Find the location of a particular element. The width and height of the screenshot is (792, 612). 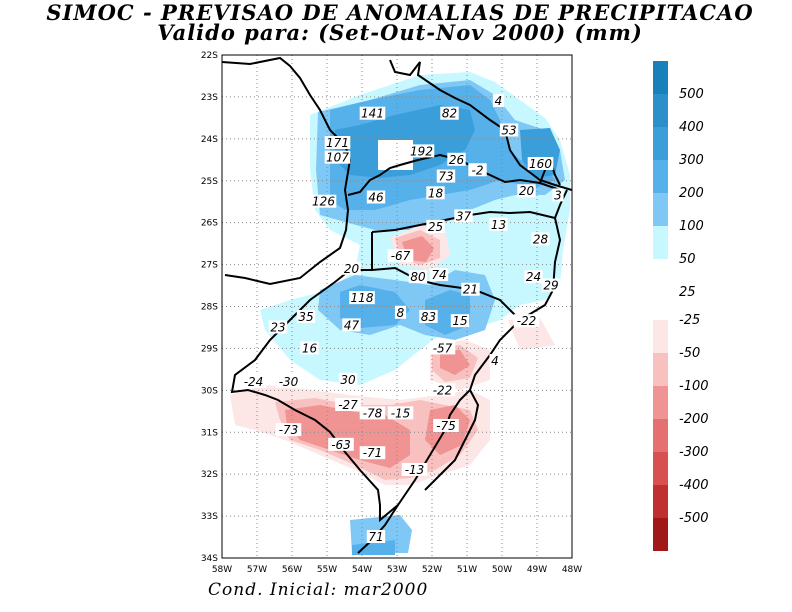

contour-value: 126 is located at coordinates (323, 202).